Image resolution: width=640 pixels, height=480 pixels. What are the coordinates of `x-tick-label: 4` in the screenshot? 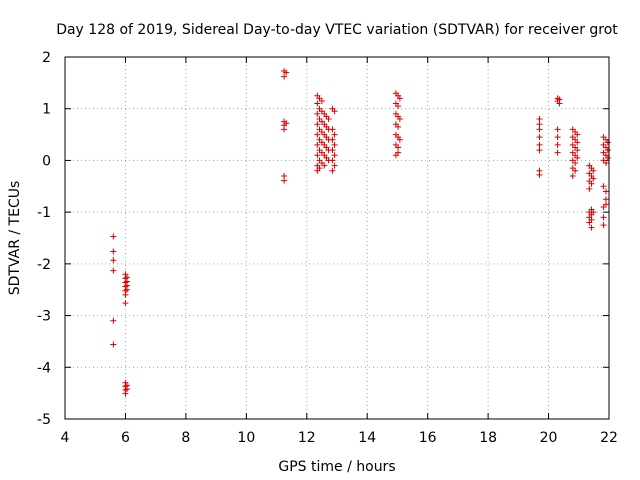 It's located at (65, 438).